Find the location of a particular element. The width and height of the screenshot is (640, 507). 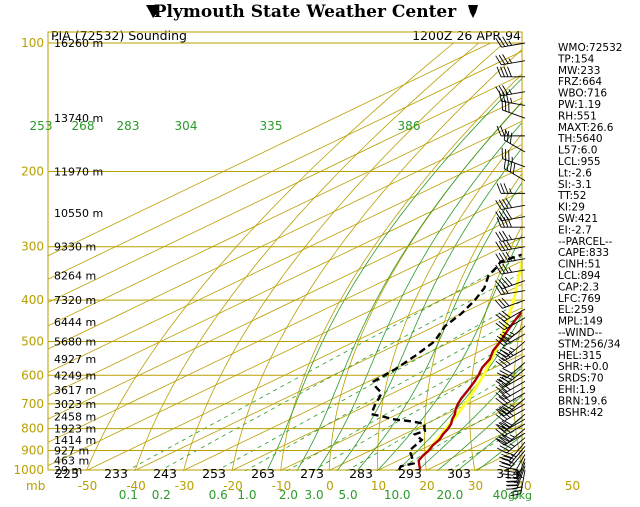

index-line: PW:1.19 is located at coordinates (579, 105).